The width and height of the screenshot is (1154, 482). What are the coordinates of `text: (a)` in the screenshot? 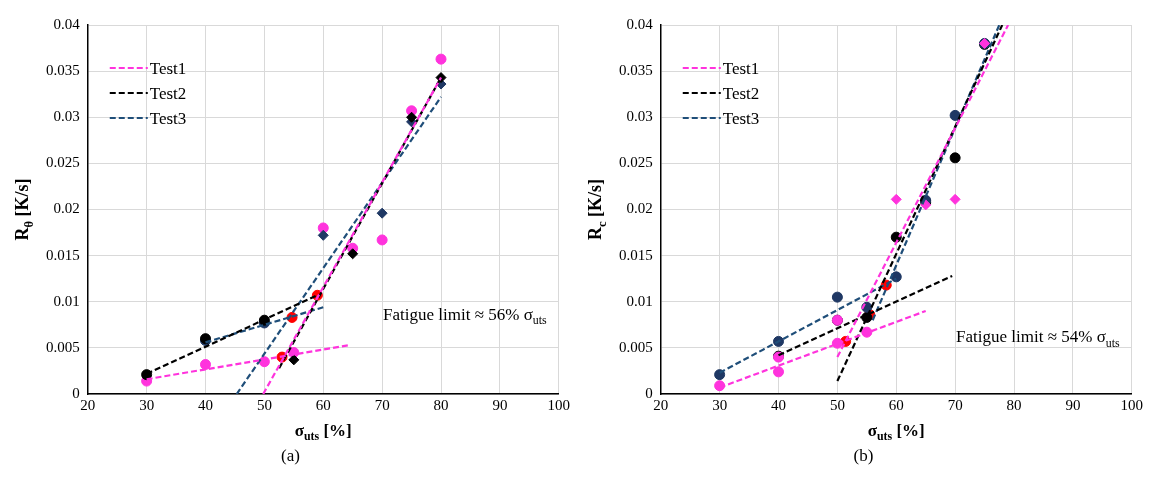 It's located at (290, 456).